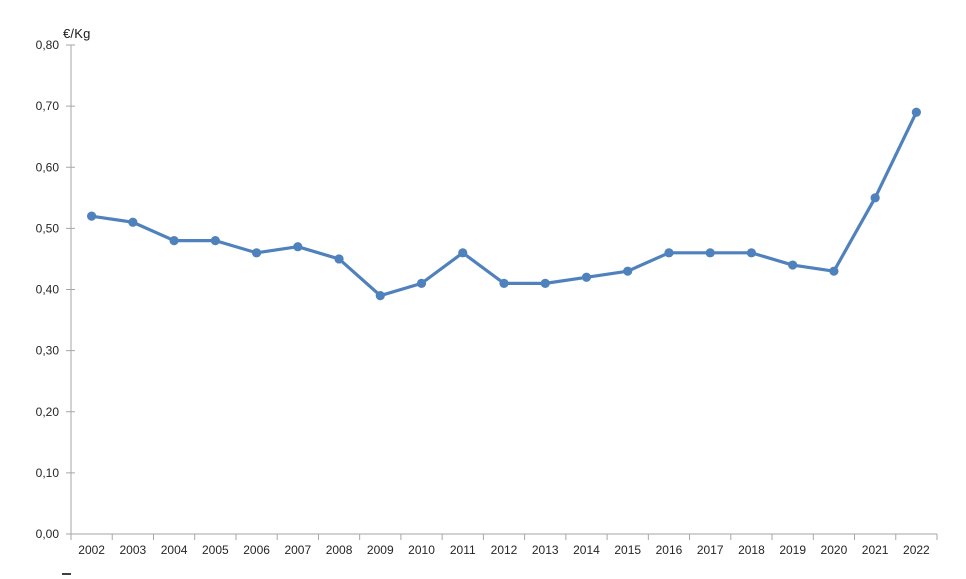  I want to click on x-tick-label: 2004, so click(174, 550).